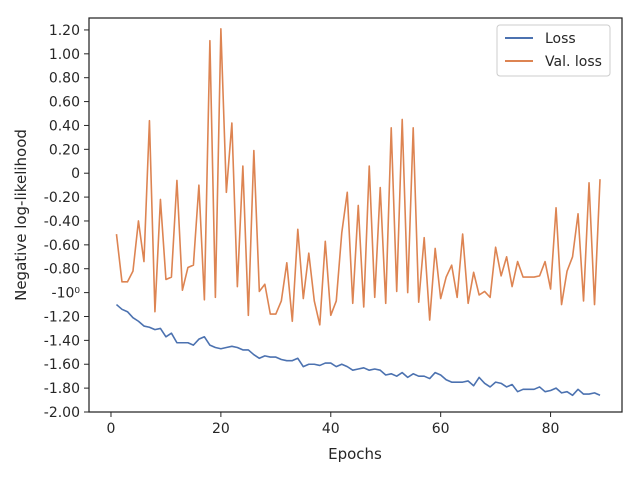  What do you see at coordinates (21, 215) in the screenshot?
I see `y-axis-title: Negative log-likelihood` at bounding box center [21, 215].